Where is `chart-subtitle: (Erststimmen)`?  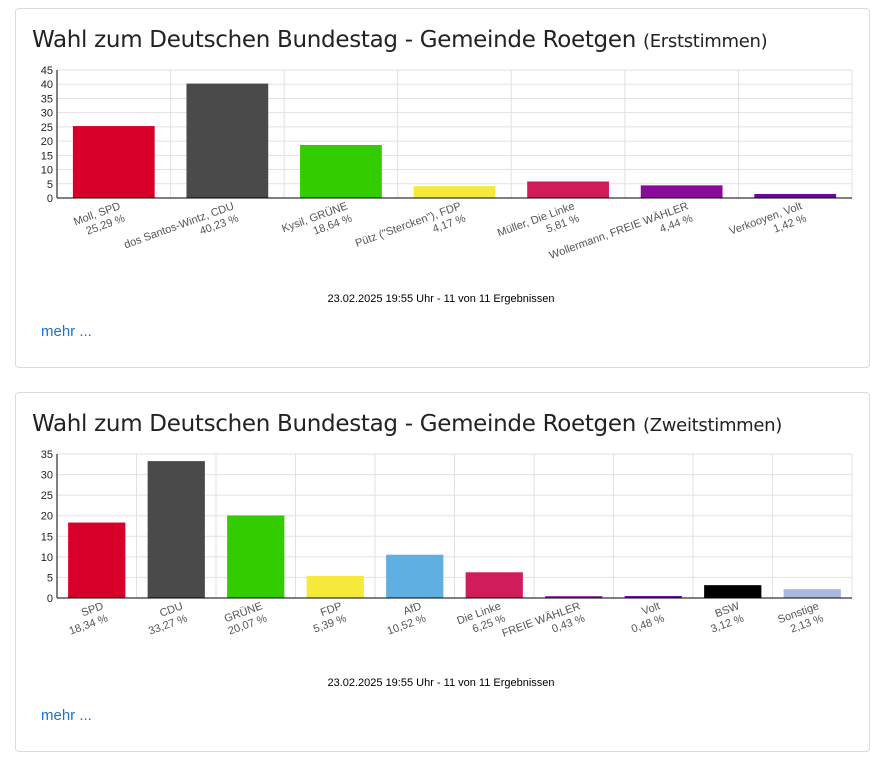
chart-subtitle: (Erststimmen) is located at coordinates (705, 41).